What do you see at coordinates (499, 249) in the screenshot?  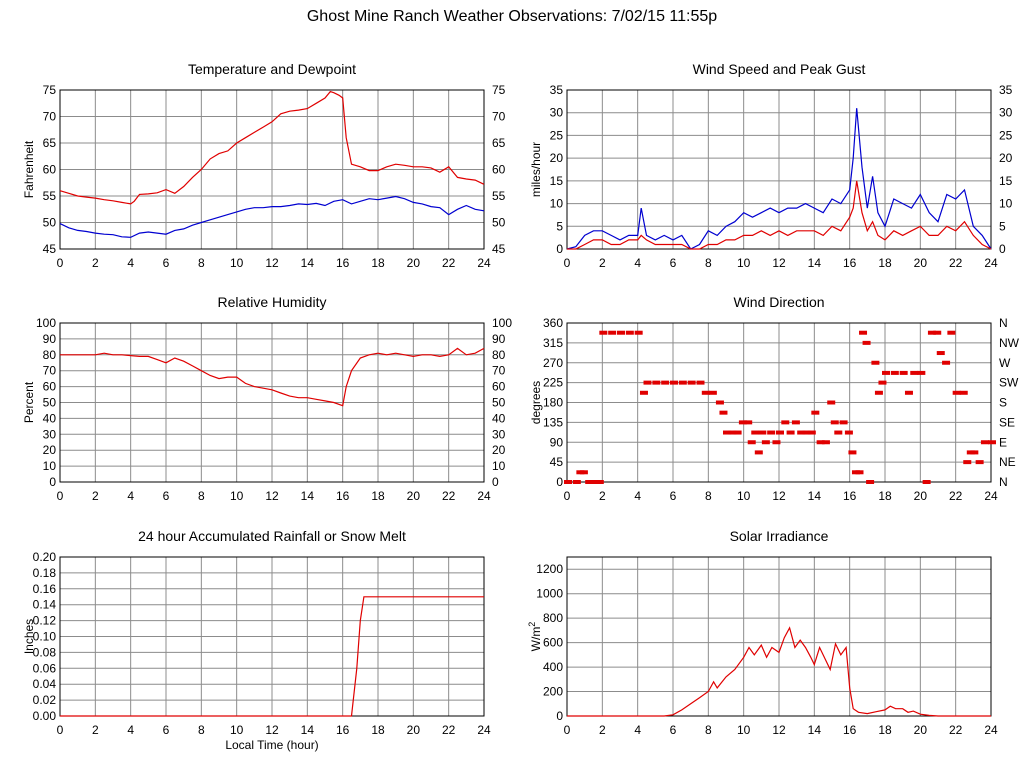 I see `y-tick-label-right: 45` at bounding box center [499, 249].